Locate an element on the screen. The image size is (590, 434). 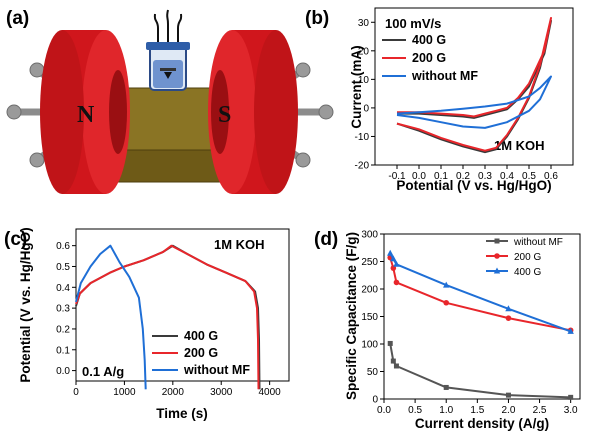
panel-a-label: (a) is located at coordinates (17, 18).